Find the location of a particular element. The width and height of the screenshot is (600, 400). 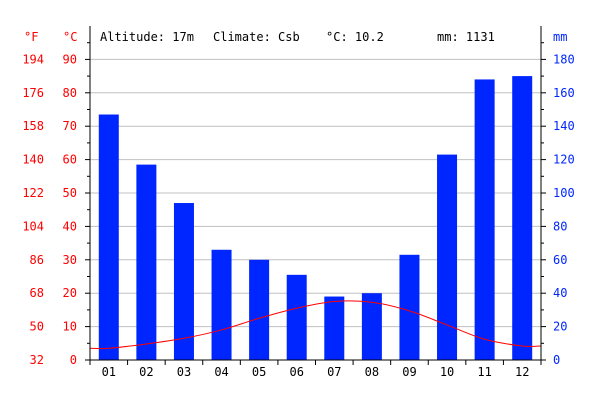

temperature-line is located at coordinates (315, 325).